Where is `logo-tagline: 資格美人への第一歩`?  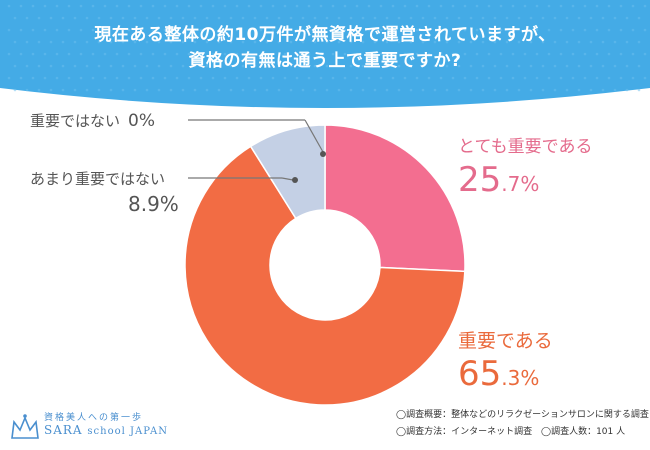
logo-tagline: 資格美人への第一歩 is located at coordinates (94, 418).